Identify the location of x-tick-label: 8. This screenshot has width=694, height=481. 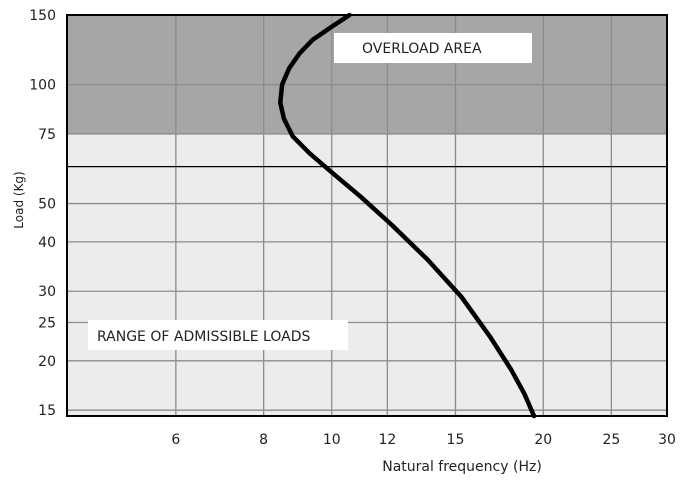
(263, 440).